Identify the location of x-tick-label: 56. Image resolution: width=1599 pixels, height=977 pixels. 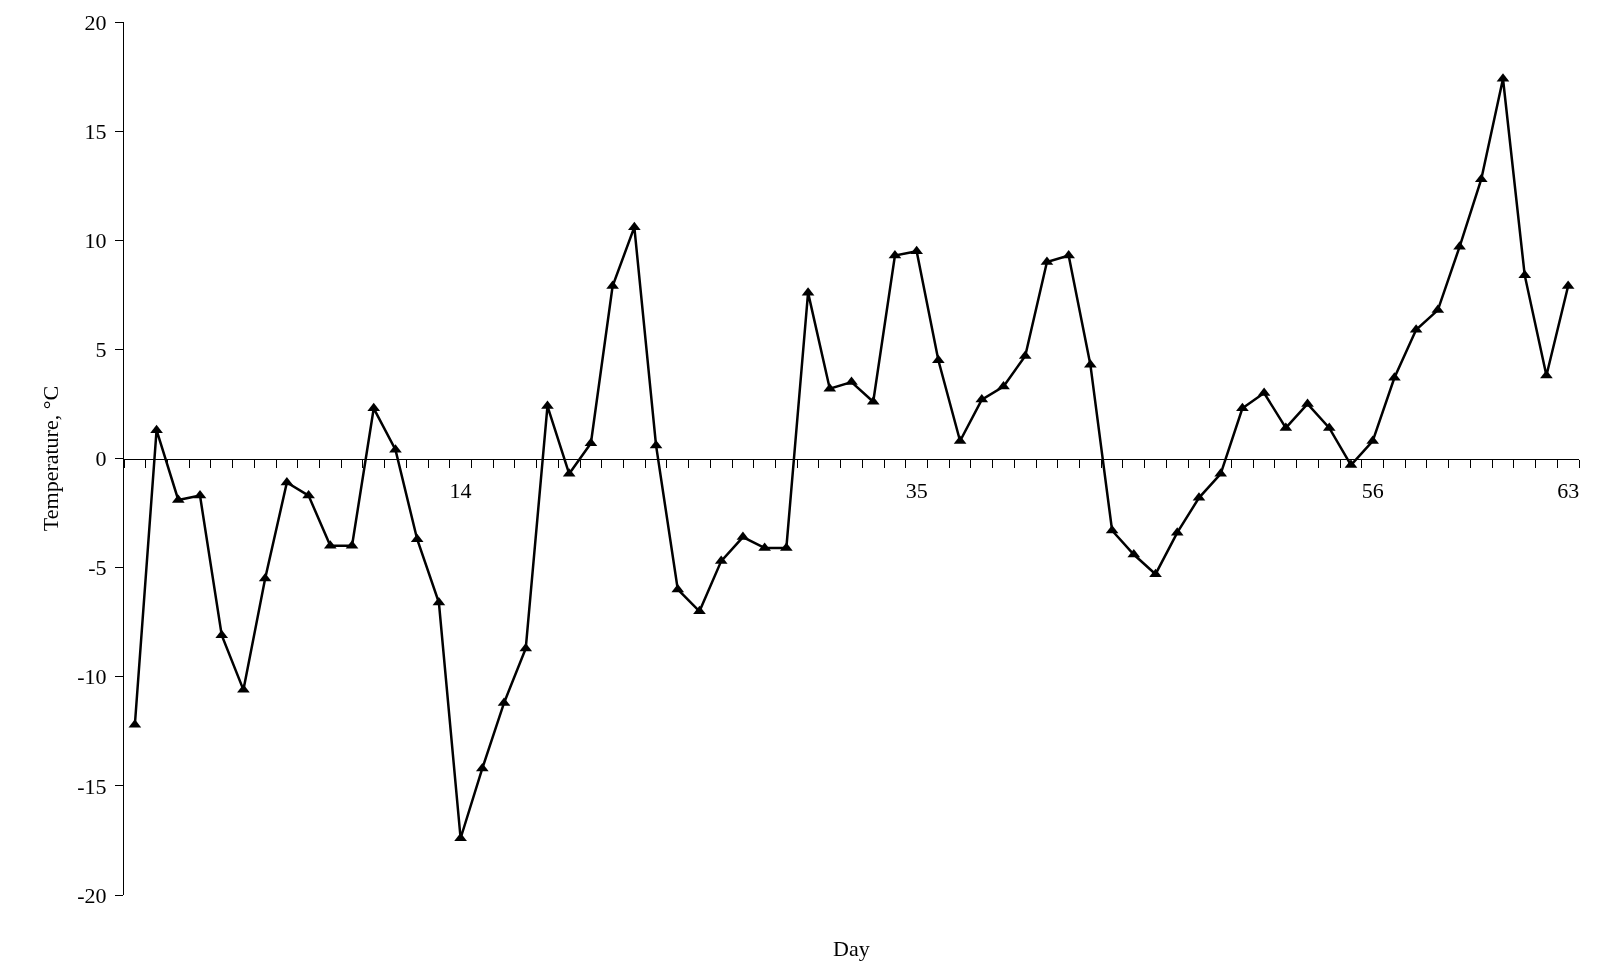
(1372, 490).